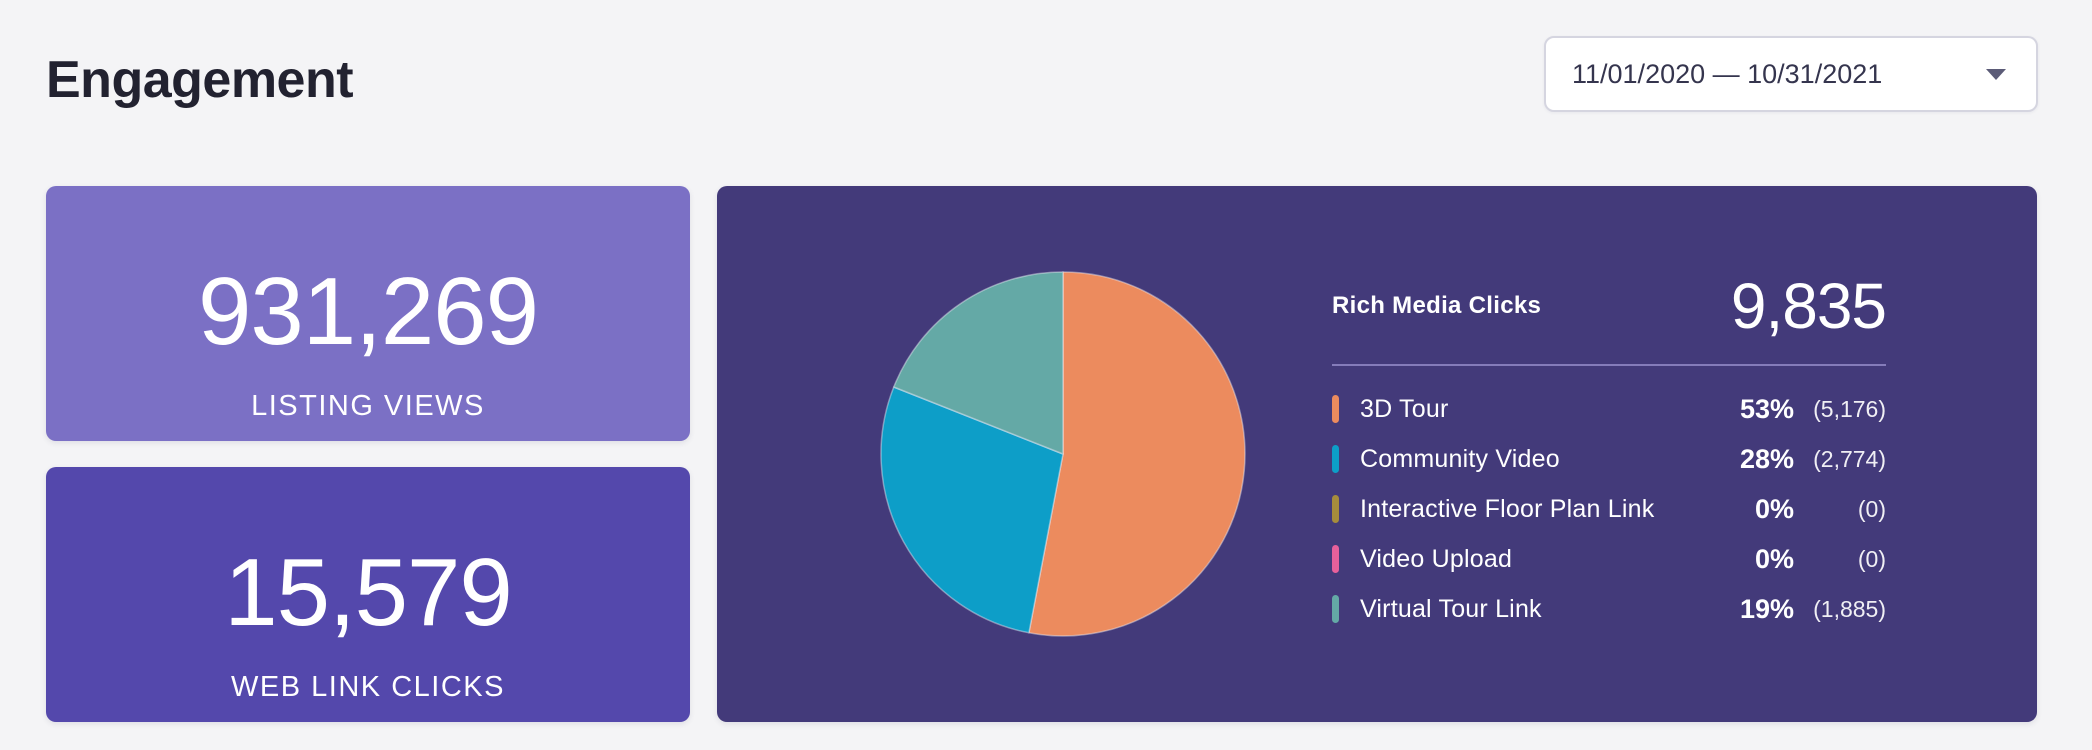  I want to click on stat-label: WEB LINK CLICKS, so click(368, 687).